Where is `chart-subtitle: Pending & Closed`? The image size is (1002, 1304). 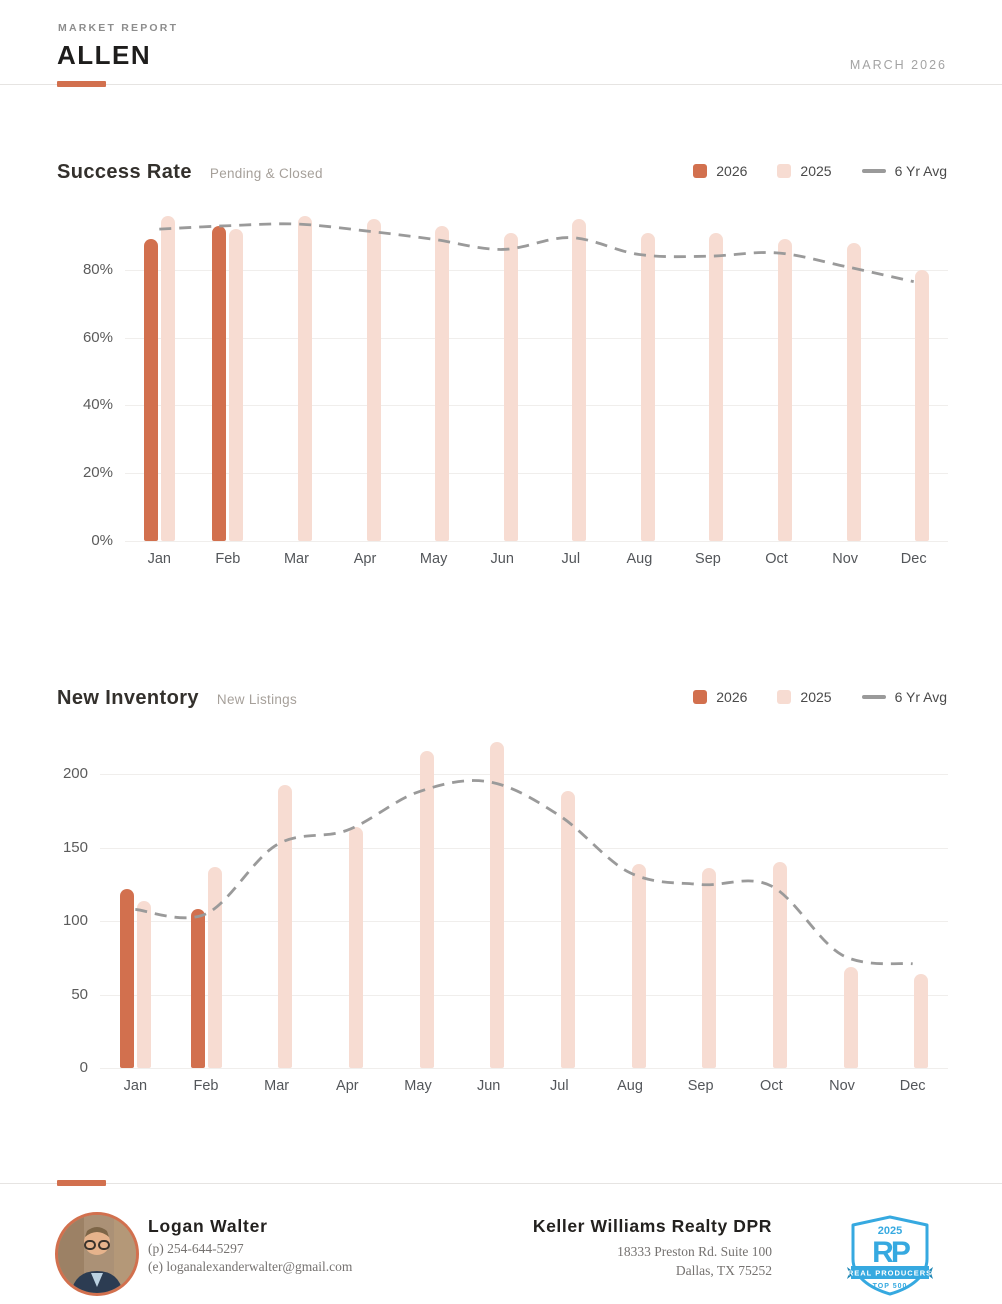
chart-subtitle: Pending & Closed is located at coordinates (266, 173).